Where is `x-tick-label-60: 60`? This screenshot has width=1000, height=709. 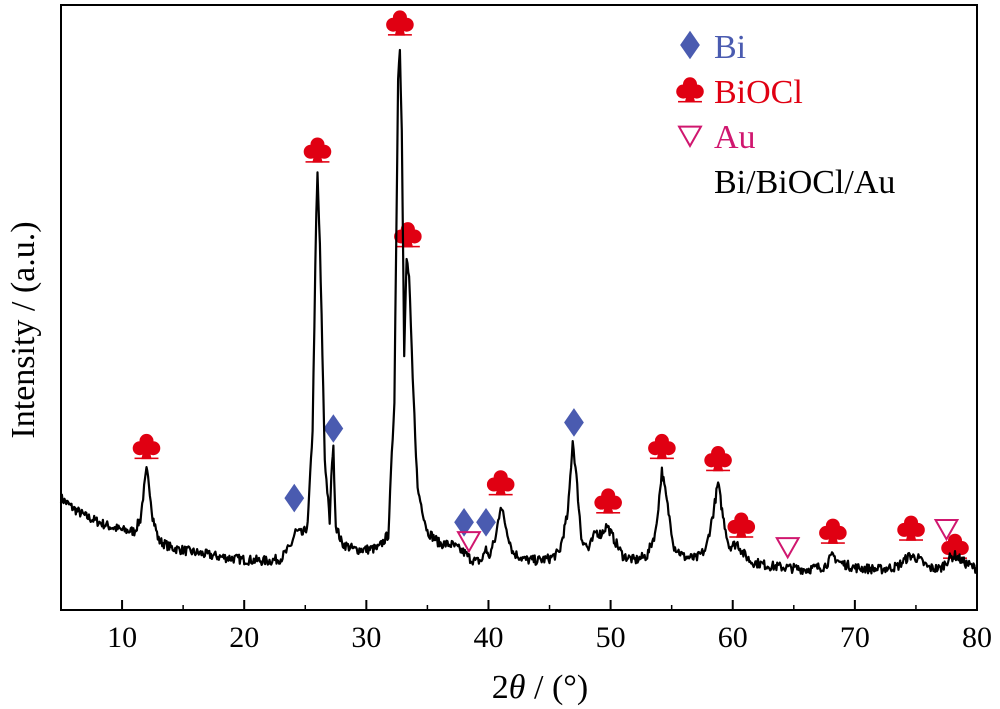
x-tick-label-60: 60 is located at coordinates (733, 637).